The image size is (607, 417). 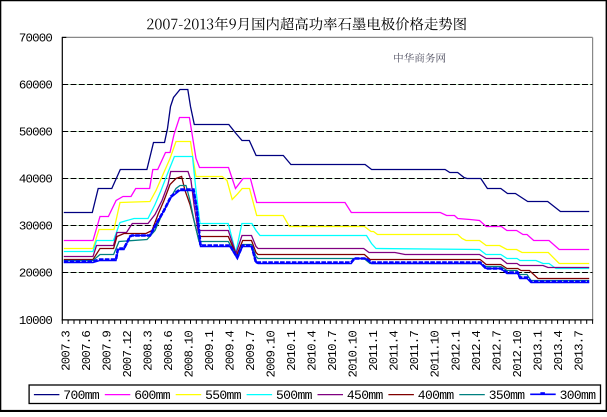 What do you see at coordinates (579, 351) in the screenshot?
I see `svg-text: 2013.7` at bounding box center [579, 351].